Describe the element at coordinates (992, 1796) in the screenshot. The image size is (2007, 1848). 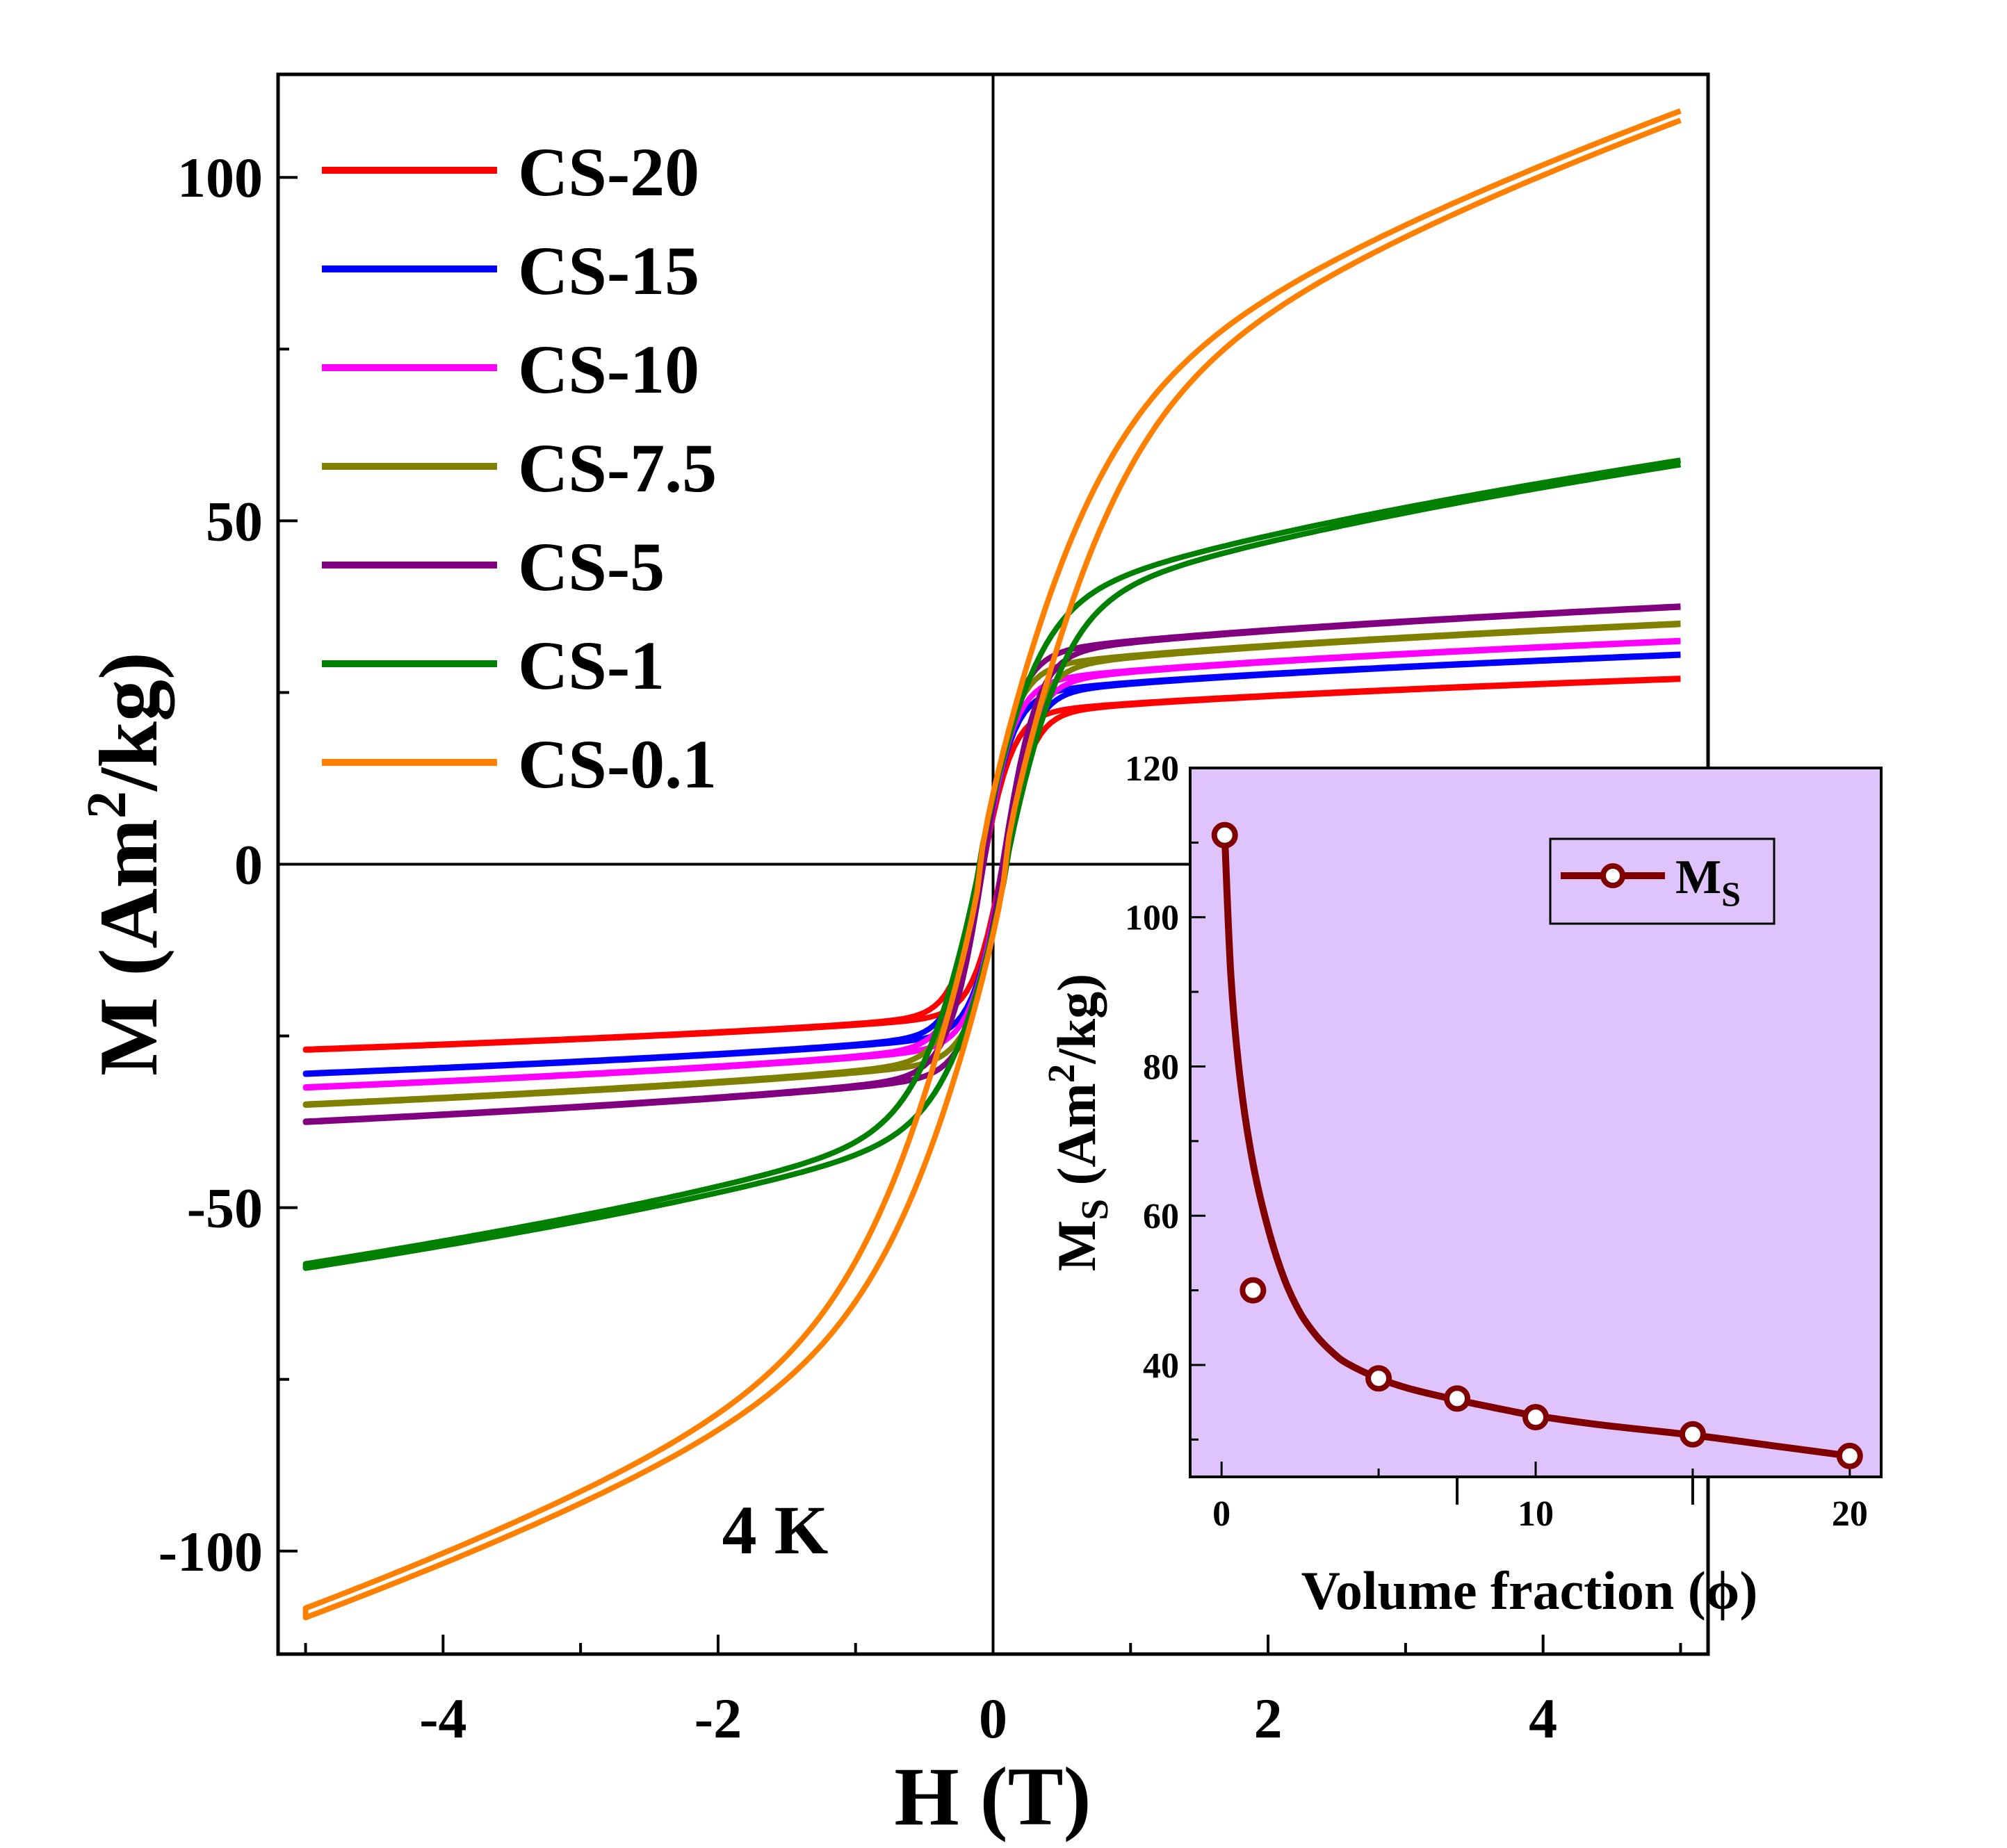
I see `main-x-axis-label: H (T)` at that location.